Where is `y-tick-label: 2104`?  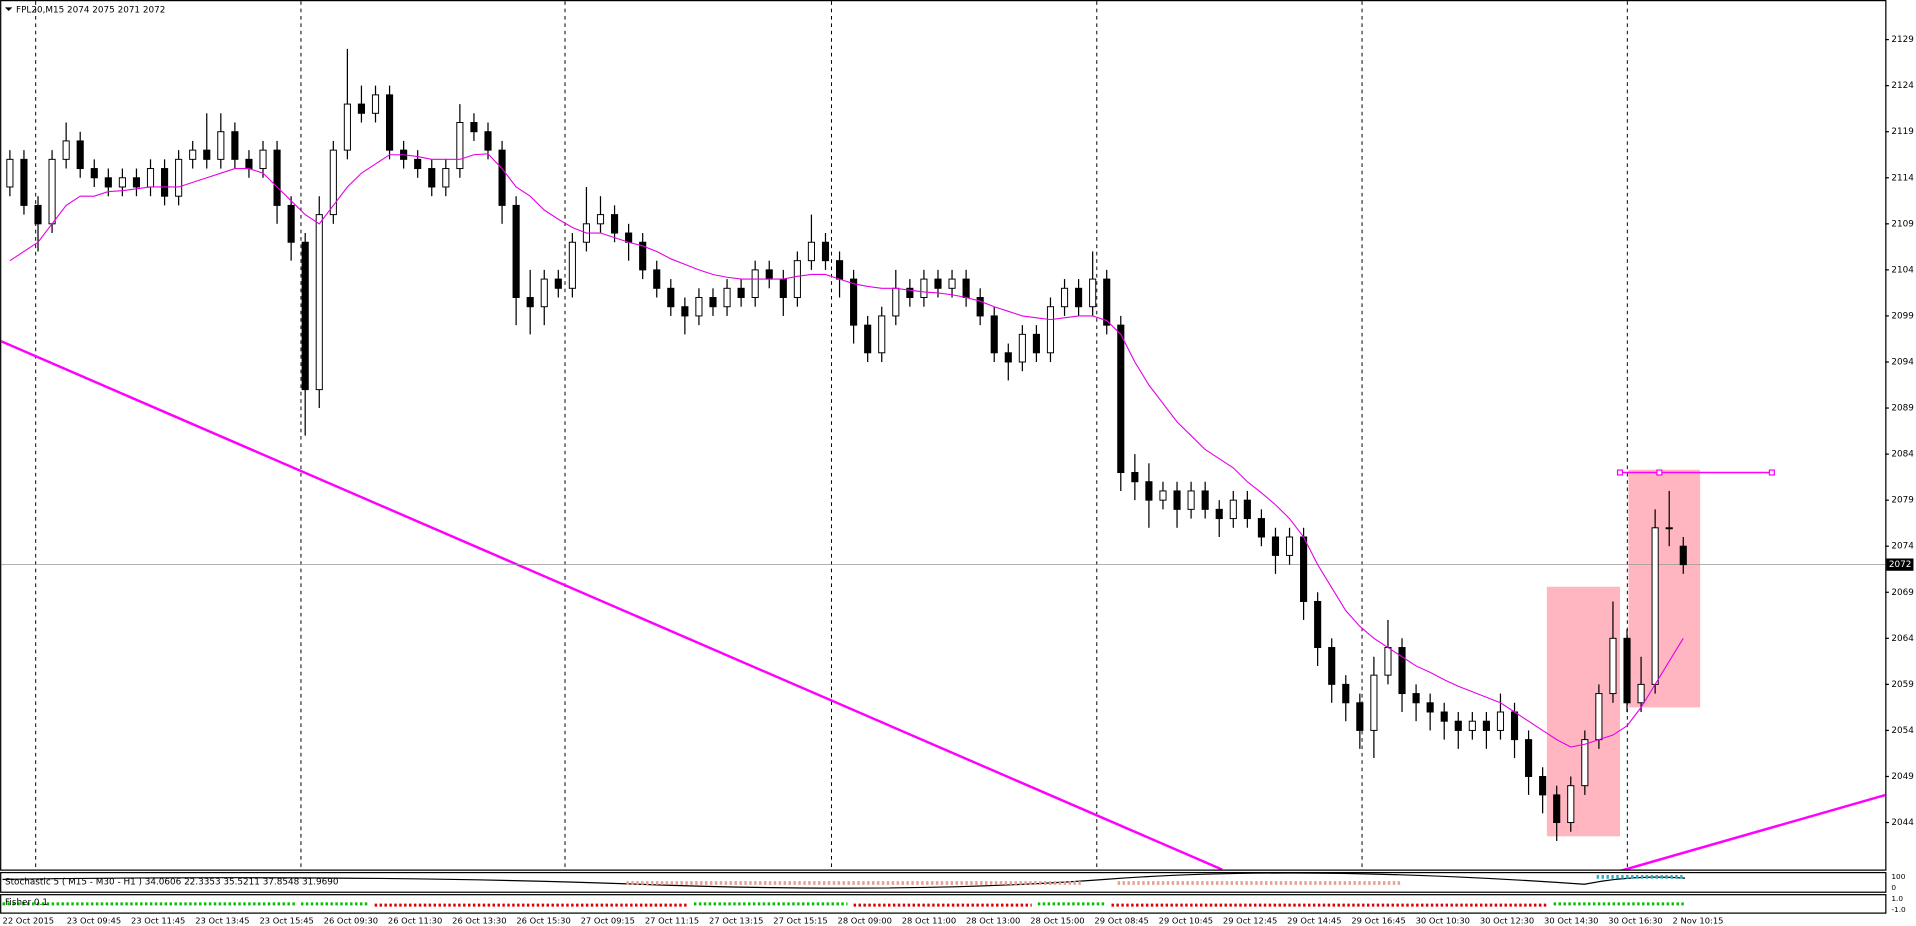 y-tick-label: 2104 is located at coordinates (1902, 270).